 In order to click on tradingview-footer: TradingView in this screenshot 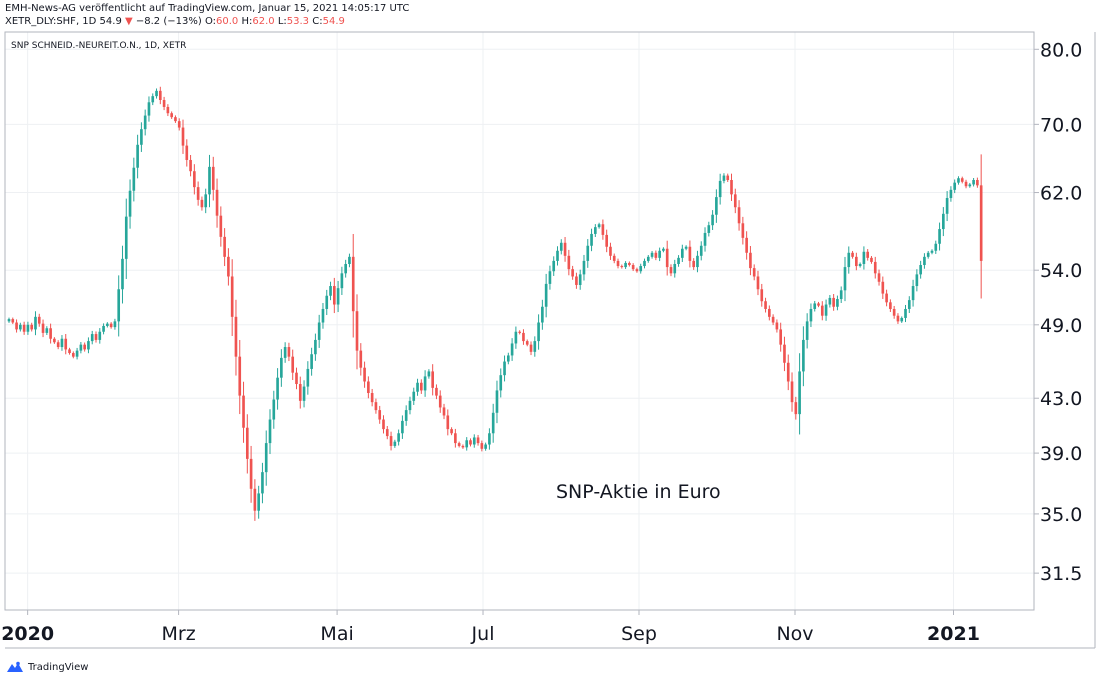, I will do `click(47, 667)`.